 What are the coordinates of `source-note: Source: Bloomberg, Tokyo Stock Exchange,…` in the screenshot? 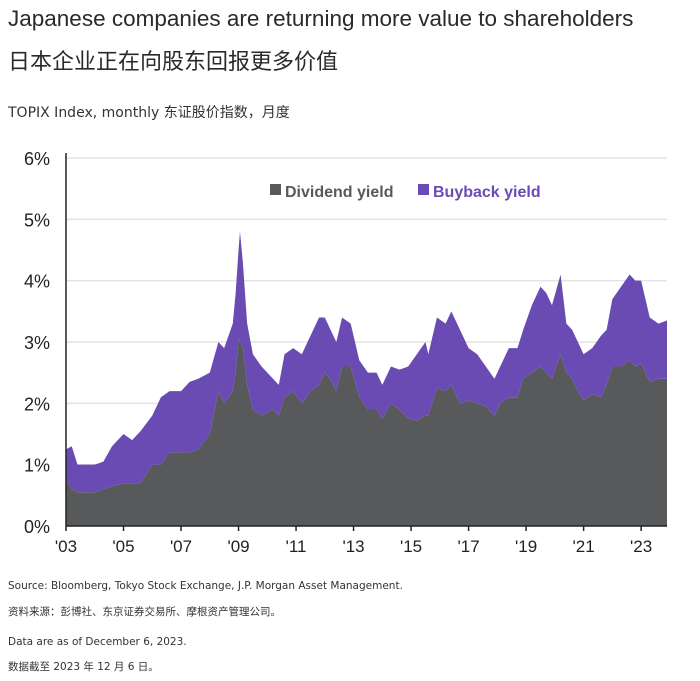 It's located at (205, 586).